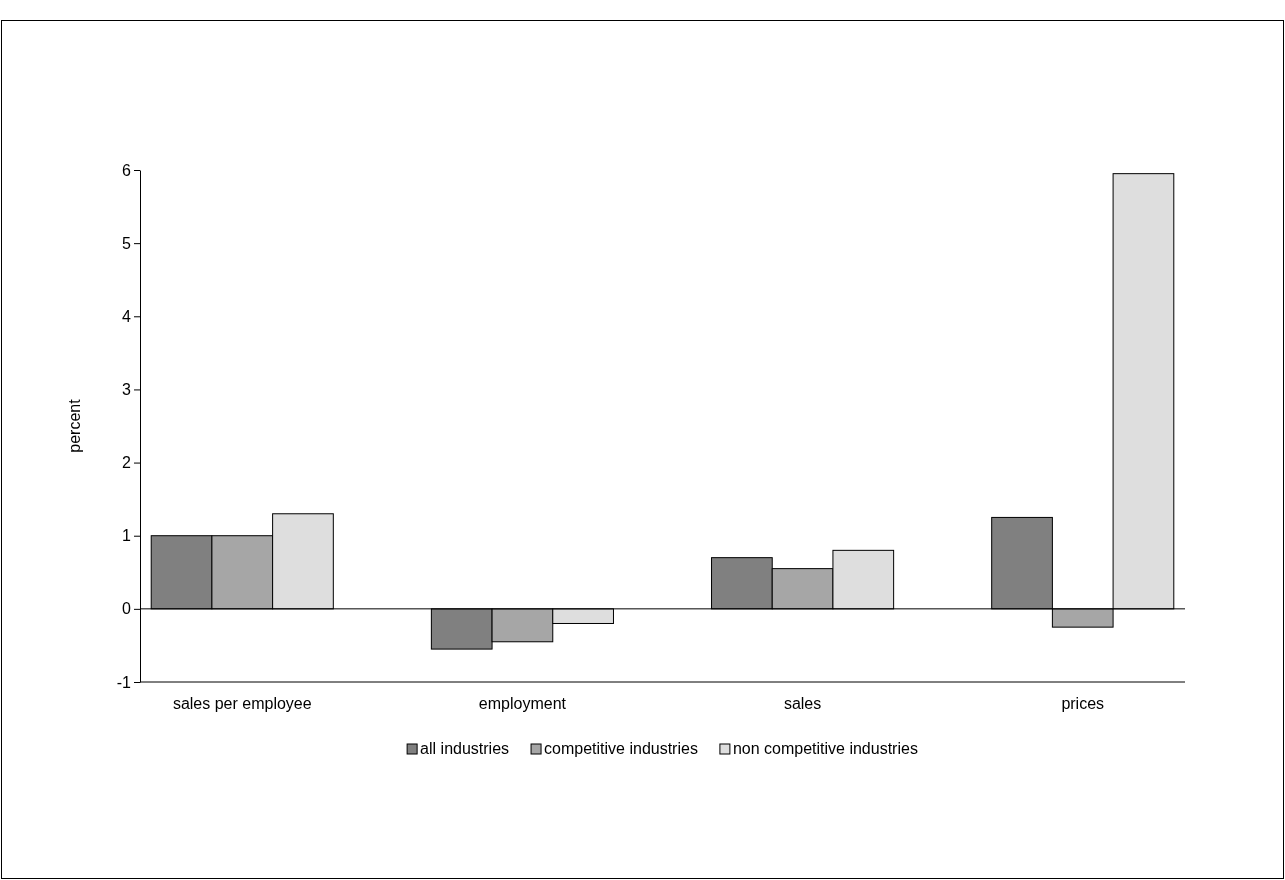  Describe the element at coordinates (825, 748) in the screenshot. I see `legend-label: non competitive industries` at that location.